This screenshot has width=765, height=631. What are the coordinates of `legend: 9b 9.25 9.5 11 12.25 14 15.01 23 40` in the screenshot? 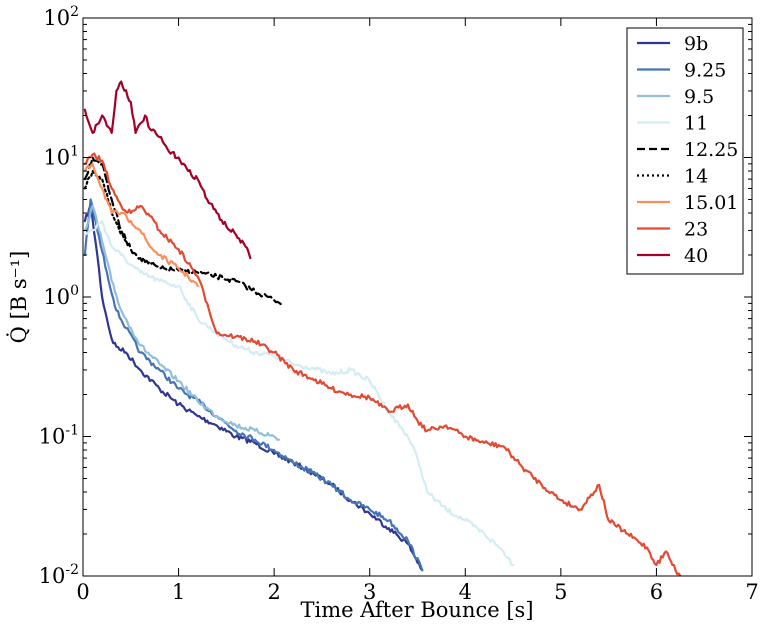 It's located at (685, 151).